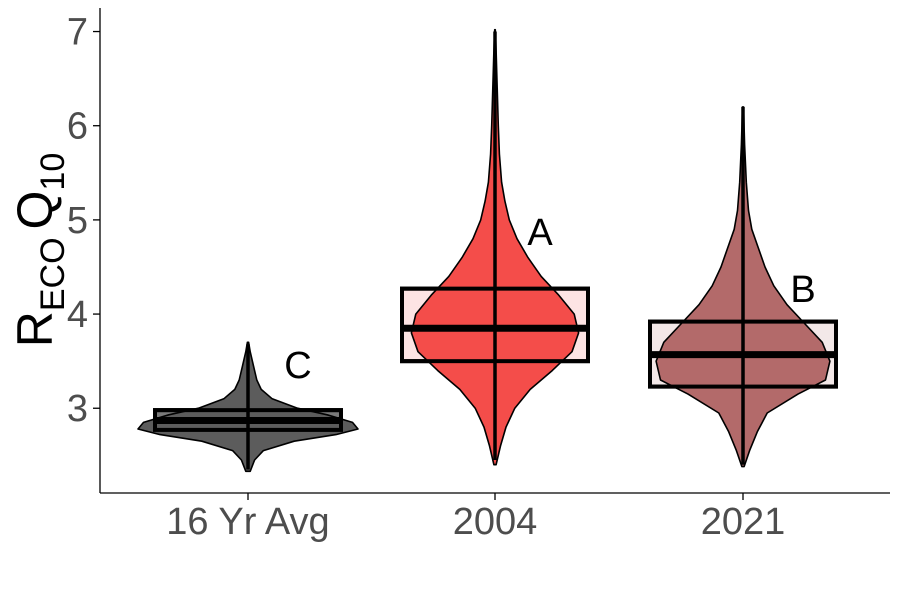 Image resolution: width=900 pixels, height=600 pixels. I want to click on group-letter: A, so click(540, 233).